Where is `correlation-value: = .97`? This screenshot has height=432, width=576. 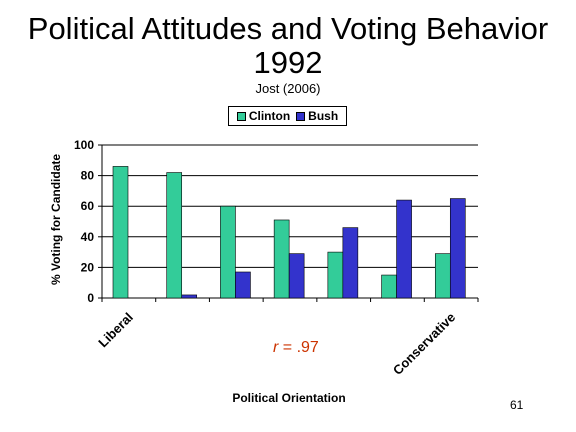
correlation-value: = .97 is located at coordinates (298, 347).